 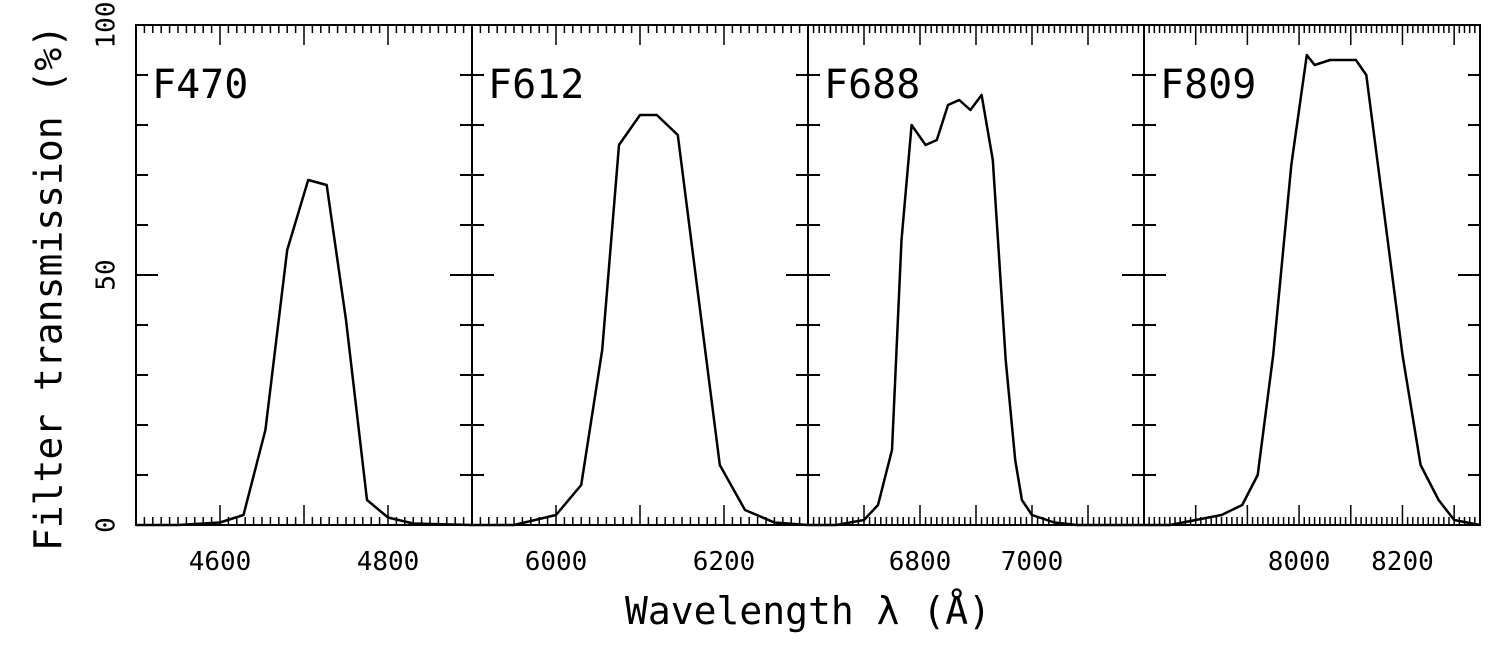 What do you see at coordinates (388, 562) in the screenshot?
I see `x-tick-label: 4800` at bounding box center [388, 562].